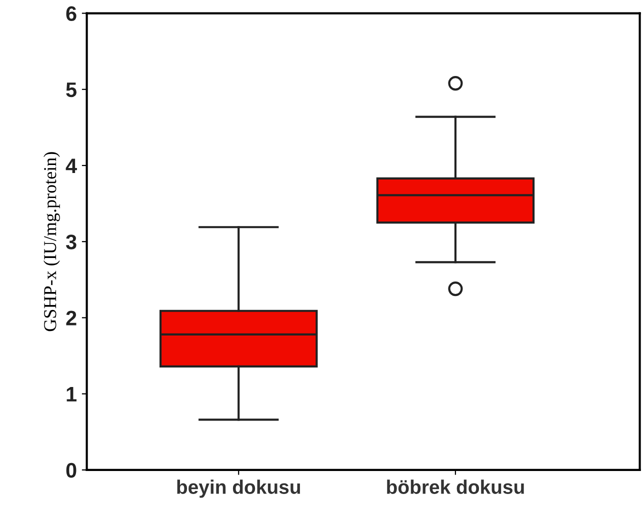  I want to click on y-tick-label: 2, so click(71, 318).